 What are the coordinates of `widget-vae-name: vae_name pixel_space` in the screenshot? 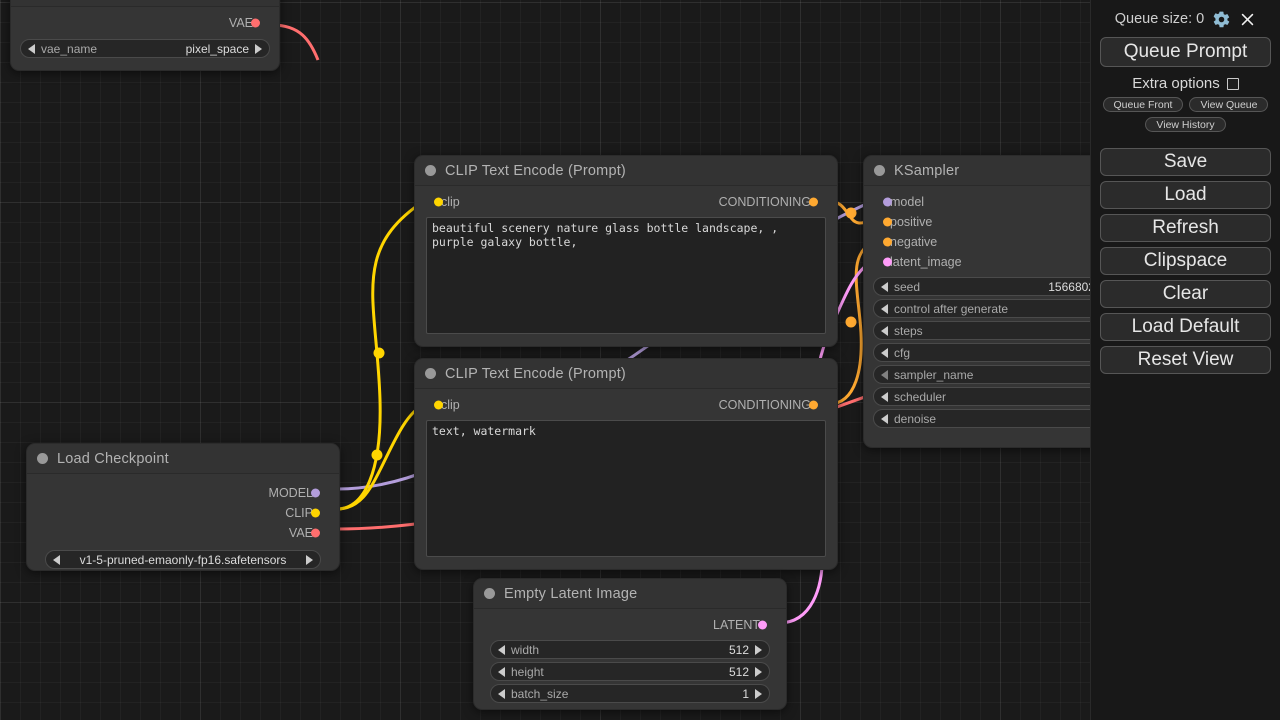 It's located at (145, 48).